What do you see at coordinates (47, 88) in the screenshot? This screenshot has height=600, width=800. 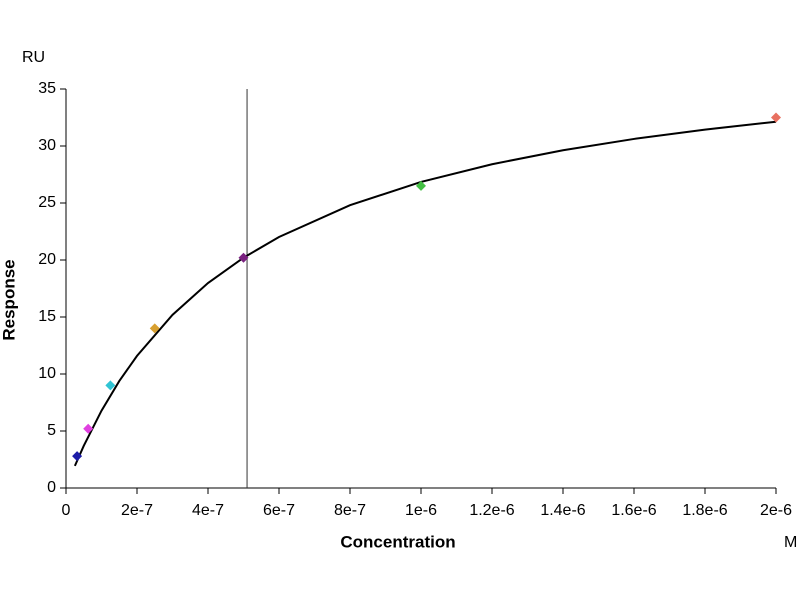 I see `y-tick-label: 35` at bounding box center [47, 88].